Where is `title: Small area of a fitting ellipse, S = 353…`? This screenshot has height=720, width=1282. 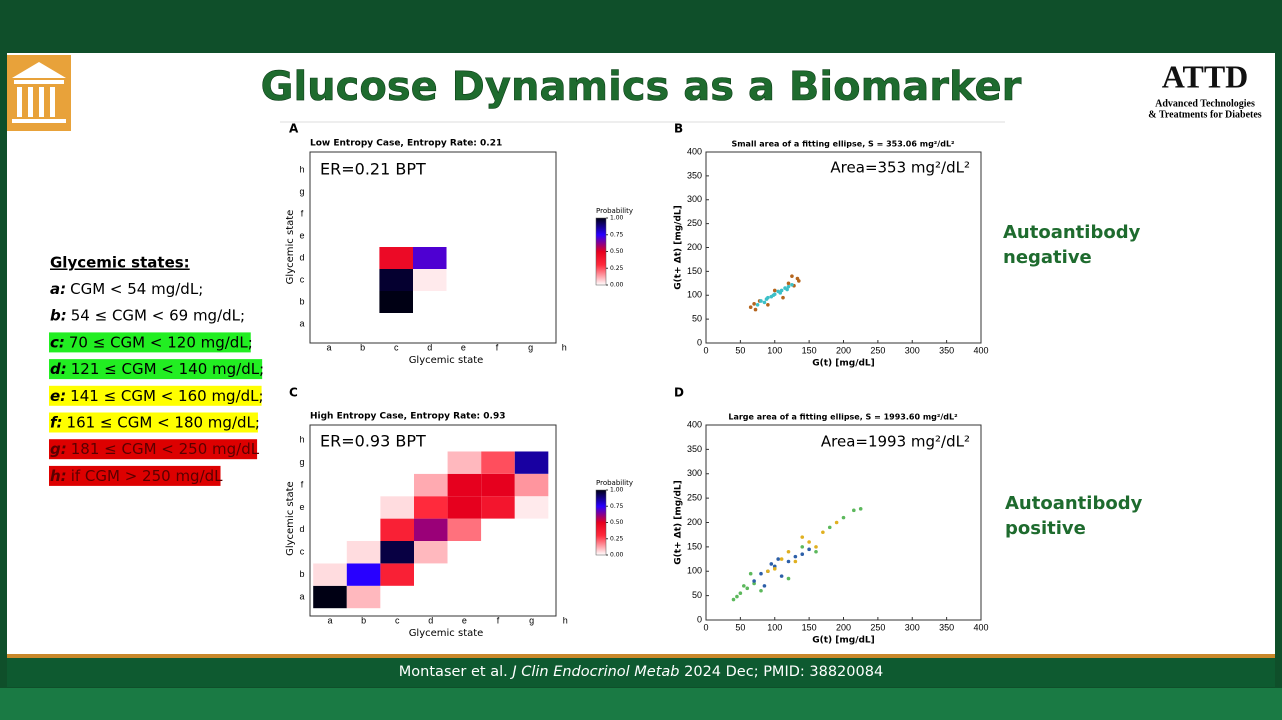 title: Small area of a fitting ellipse, S = 353… is located at coordinates (843, 144).